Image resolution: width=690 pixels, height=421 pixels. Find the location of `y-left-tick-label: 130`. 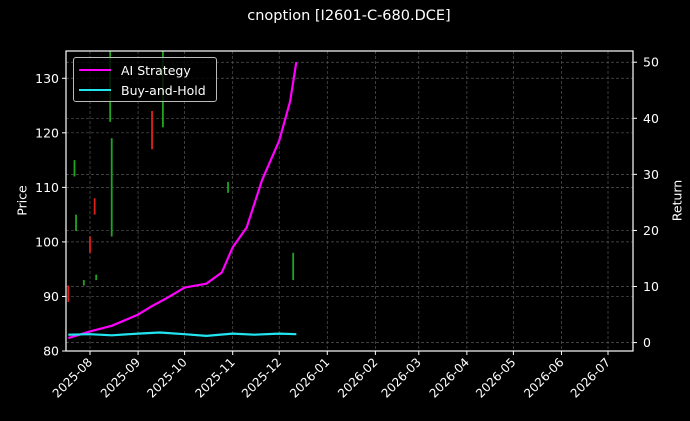

y-left-tick-label: 130 is located at coordinates (47, 78).